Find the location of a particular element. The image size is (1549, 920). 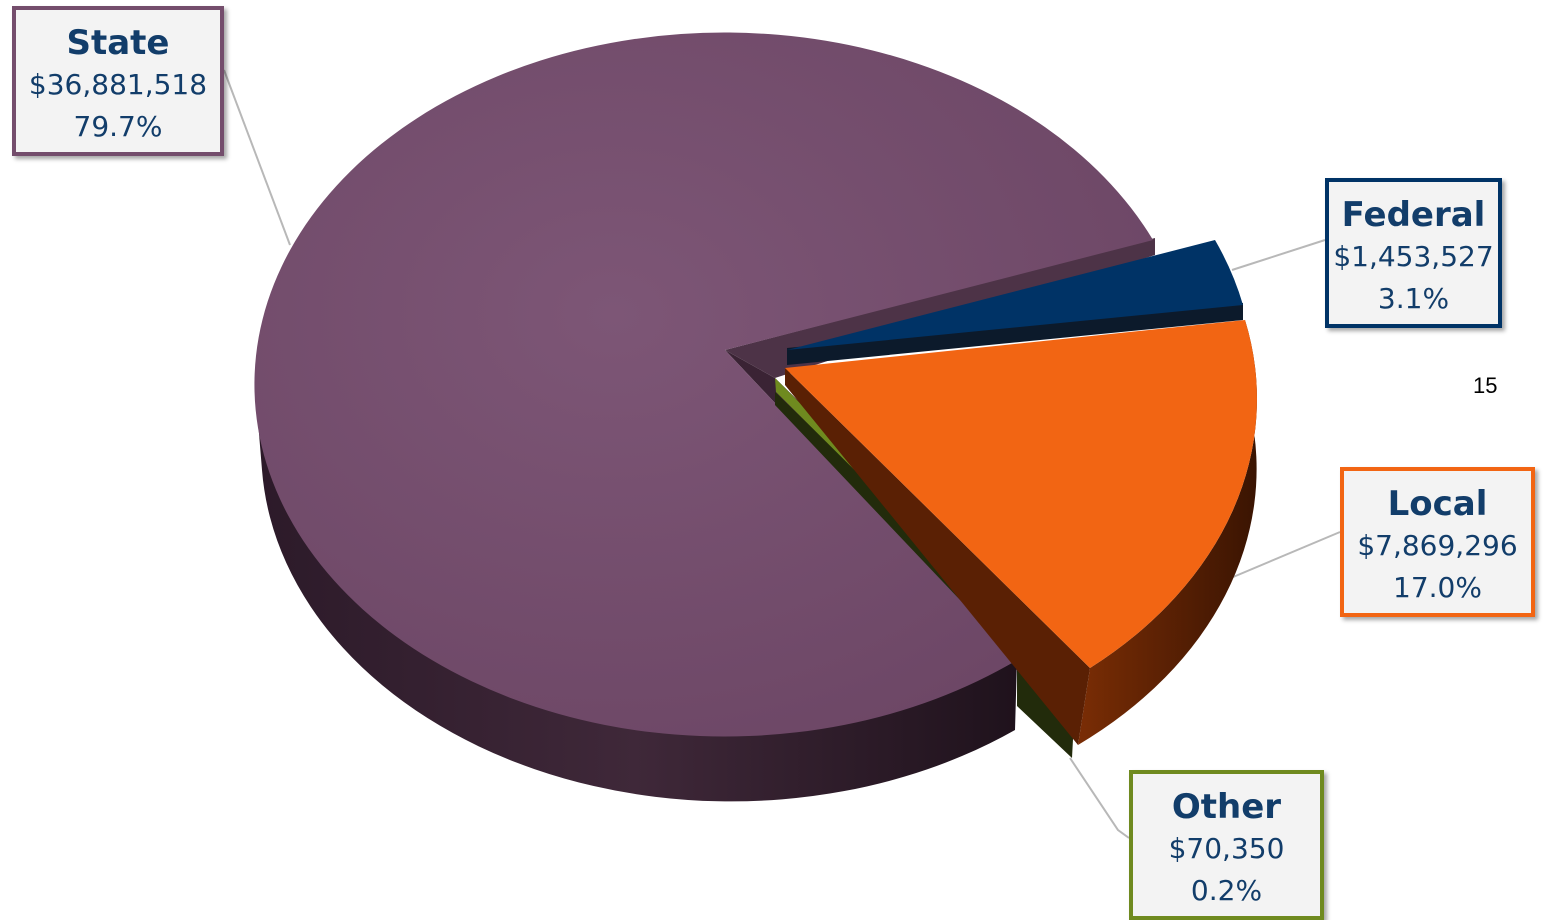

data-label-other-percent: 0.2% is located at coordinates (1226, 890).